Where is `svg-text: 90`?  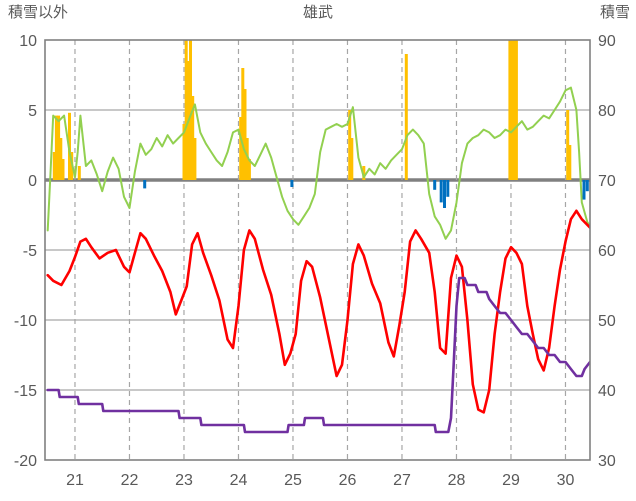 svg-text: 90 is located at coordinates (607, 41).